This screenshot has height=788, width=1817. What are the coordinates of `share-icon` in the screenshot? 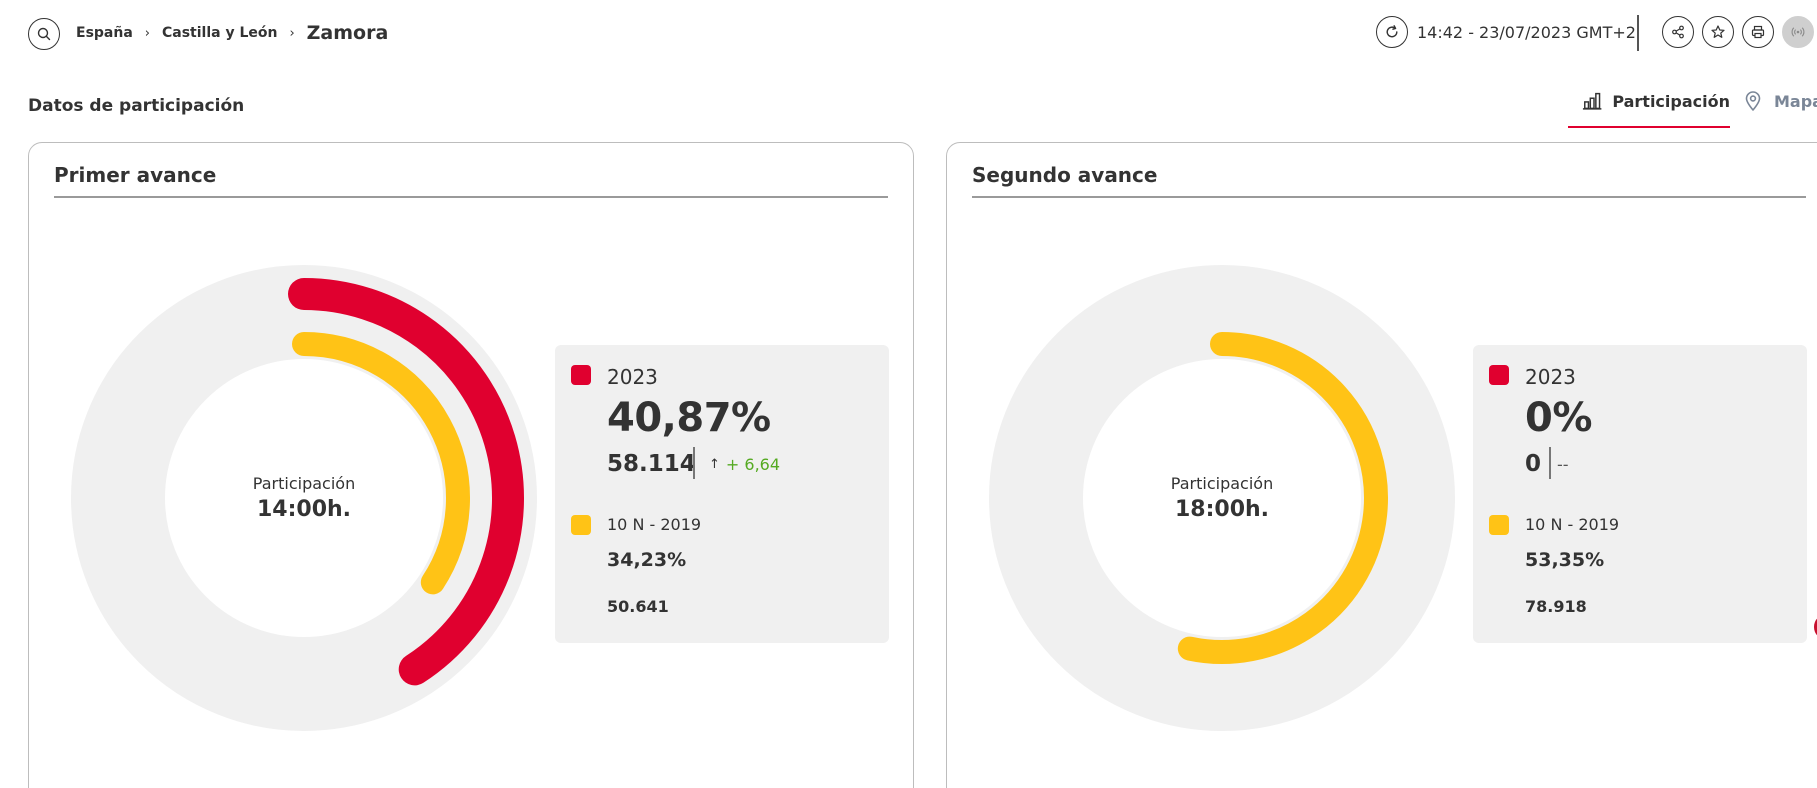 It's located at (1678, 32).